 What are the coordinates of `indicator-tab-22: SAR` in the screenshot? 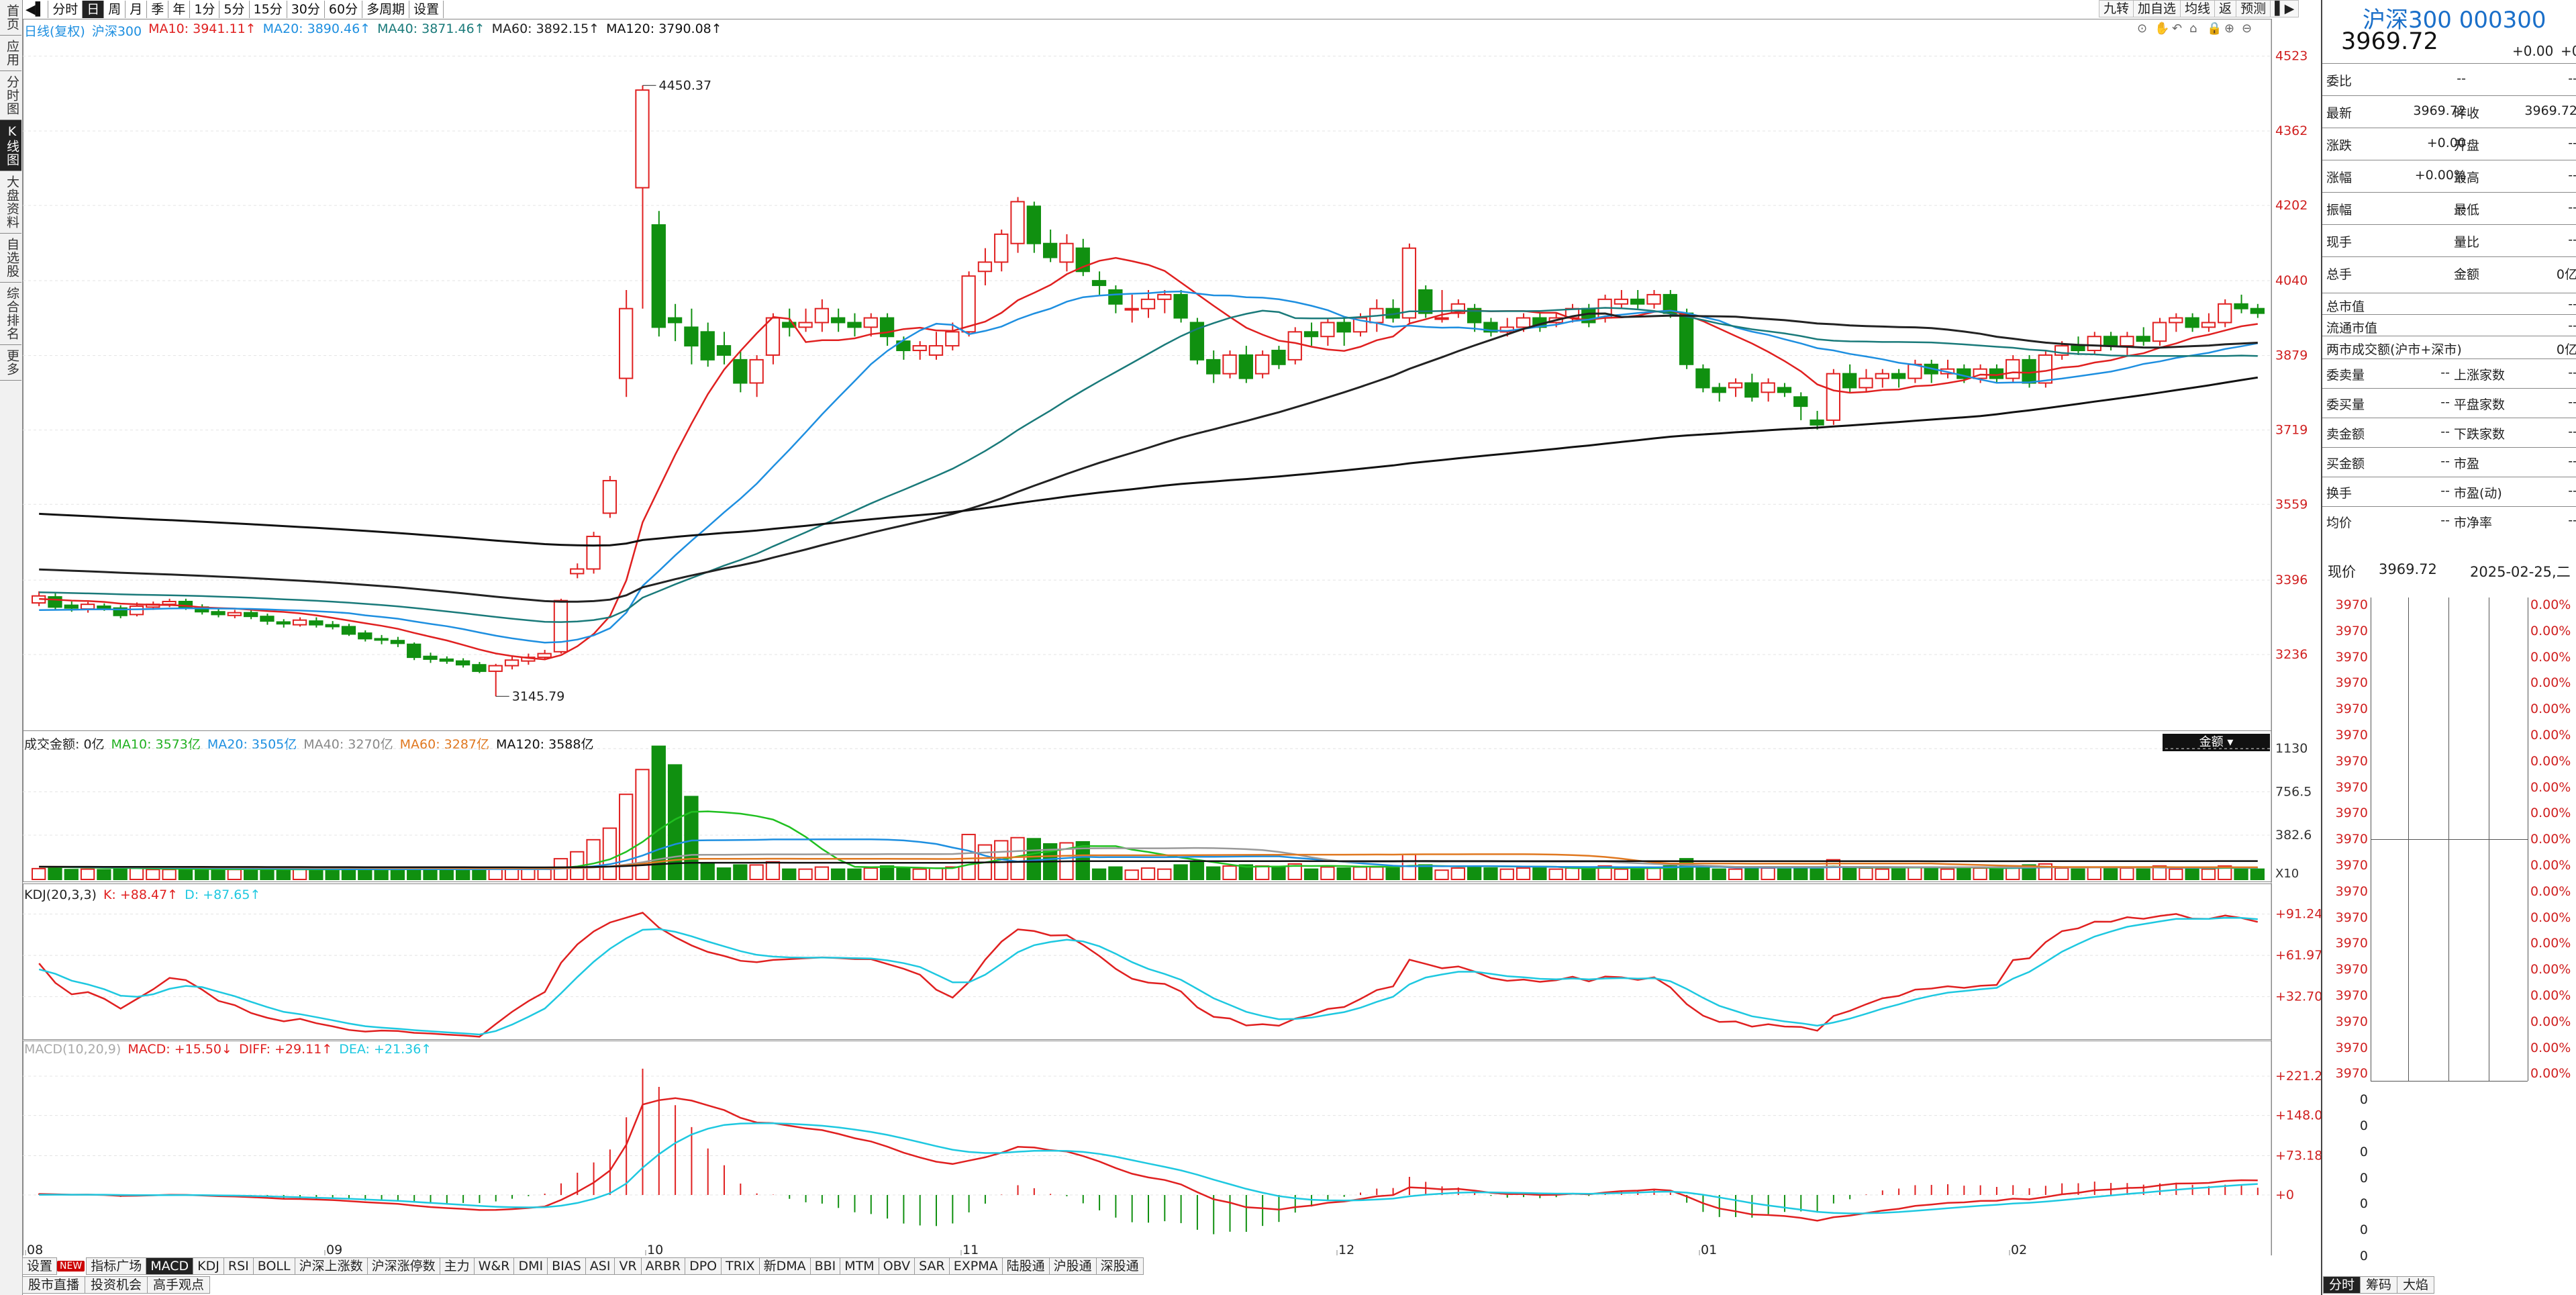 It's located at (932, 1266).